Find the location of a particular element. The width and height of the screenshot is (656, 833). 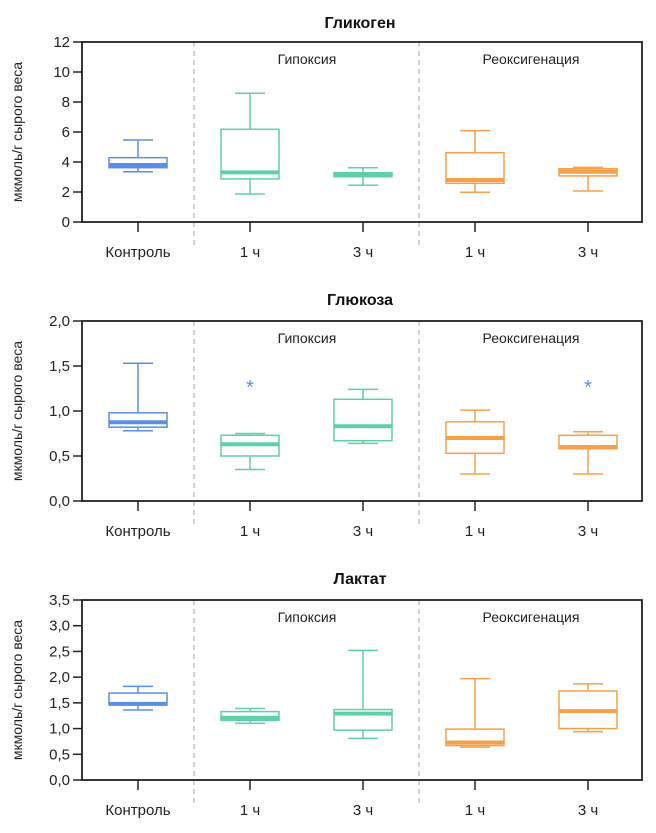

y-tick-label: 4 is located at coordinates (66, 162).